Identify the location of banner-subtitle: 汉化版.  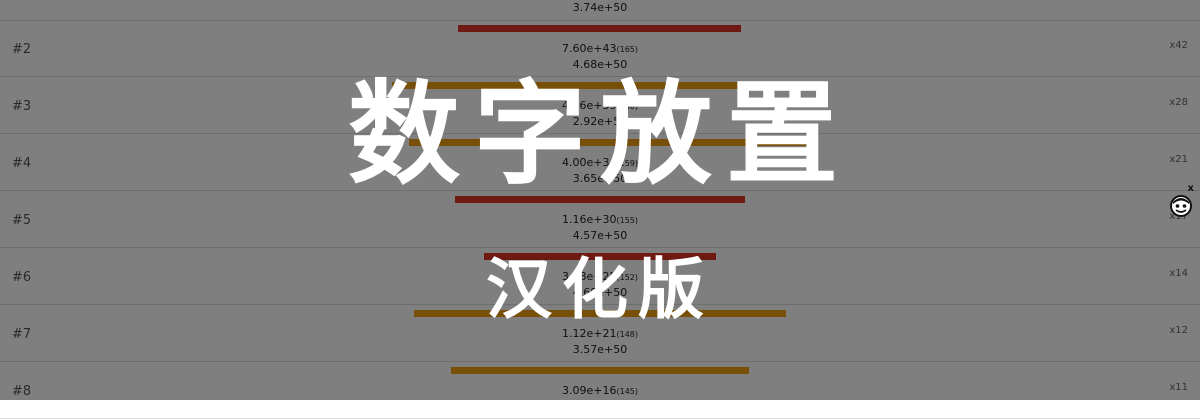
(600, 289).